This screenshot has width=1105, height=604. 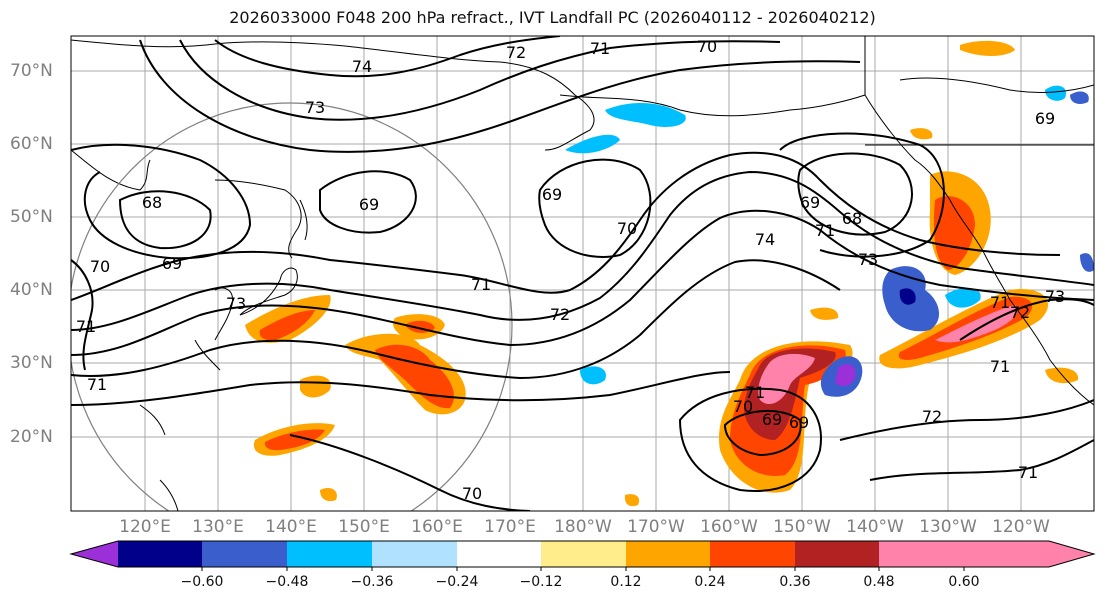 What do you see at coordinates (31, 290) in the screenshot?
I see `lat-label: 40°N` at bounding box center [31, 290].